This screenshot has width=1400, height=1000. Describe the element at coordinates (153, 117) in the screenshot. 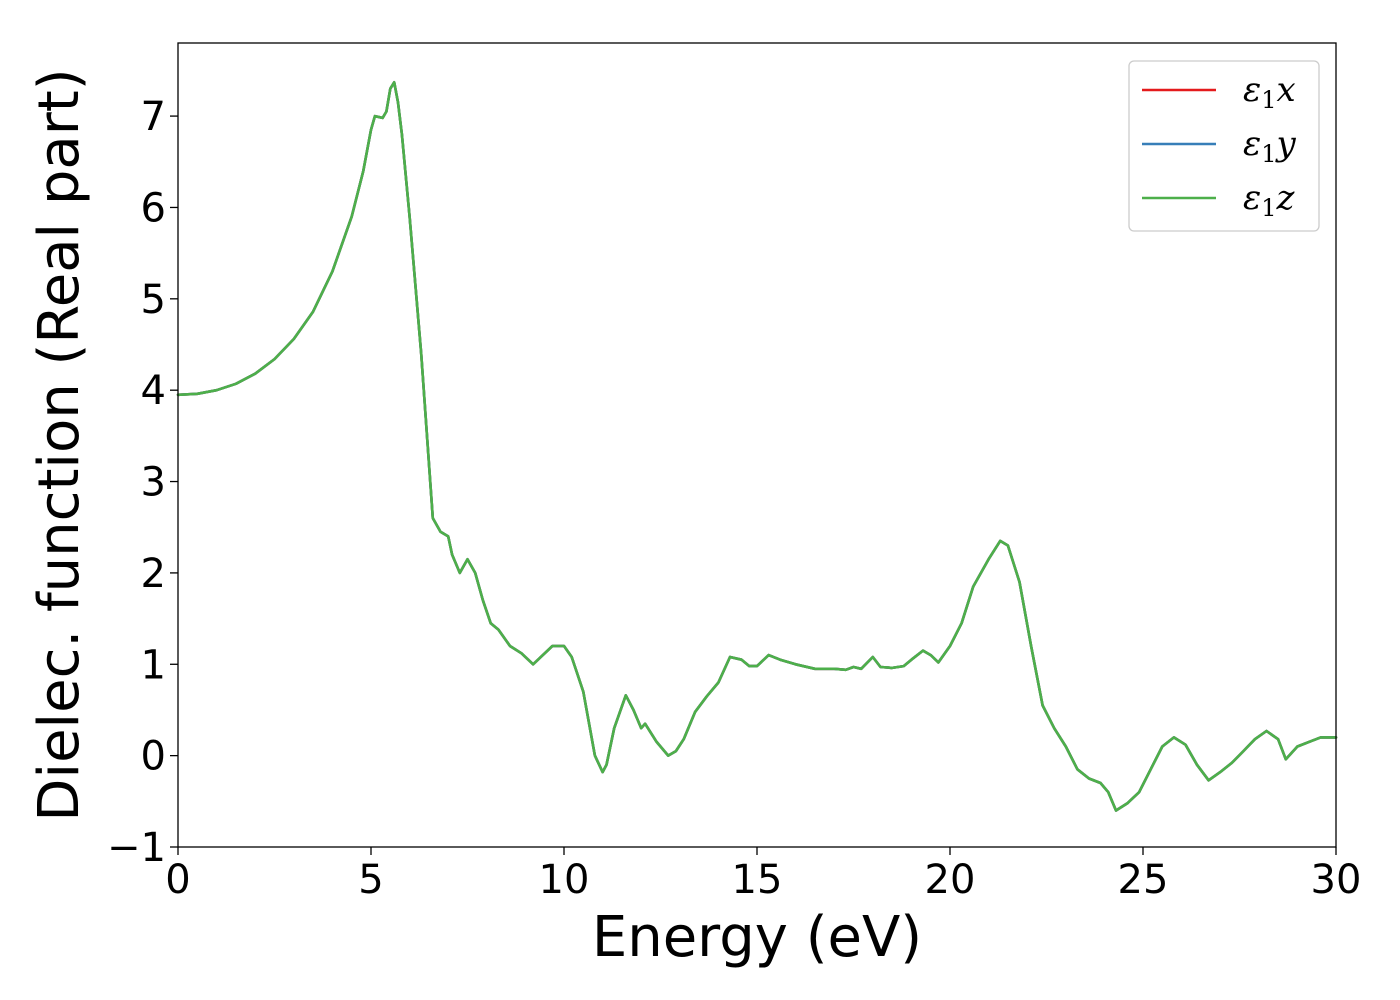

I see `y-tick-label: 7` at that location.